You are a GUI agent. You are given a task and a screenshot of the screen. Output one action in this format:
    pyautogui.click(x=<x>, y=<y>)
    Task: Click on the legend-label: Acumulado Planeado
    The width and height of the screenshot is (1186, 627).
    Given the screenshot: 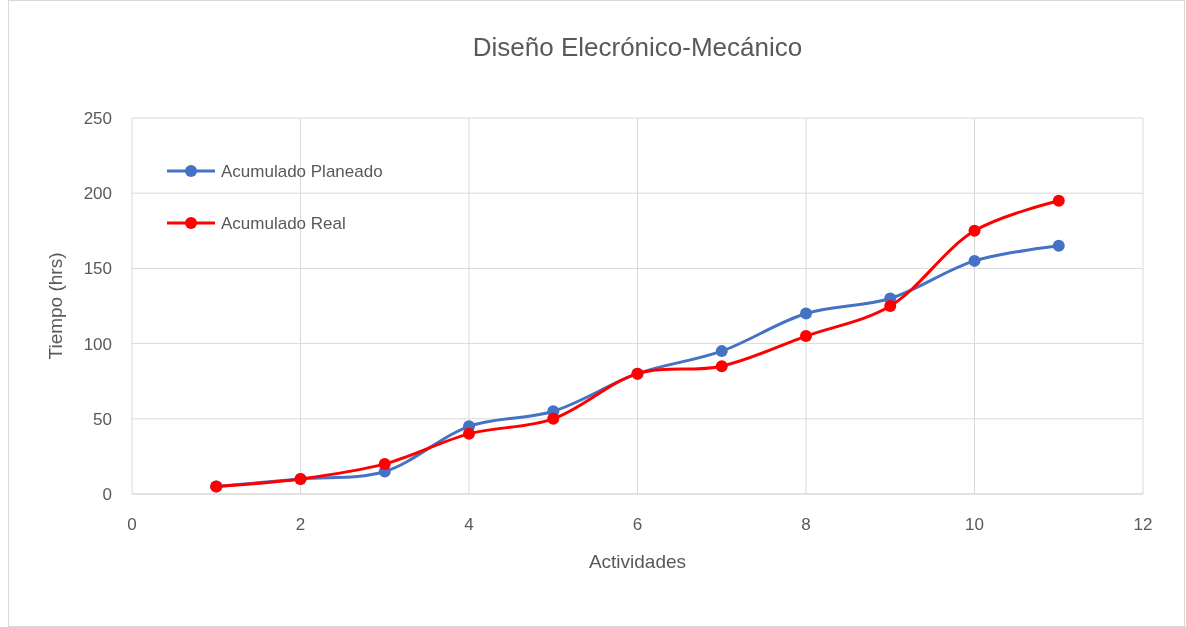 What is the action you would take?
    pyautogui.click(x=302, y=171)
    